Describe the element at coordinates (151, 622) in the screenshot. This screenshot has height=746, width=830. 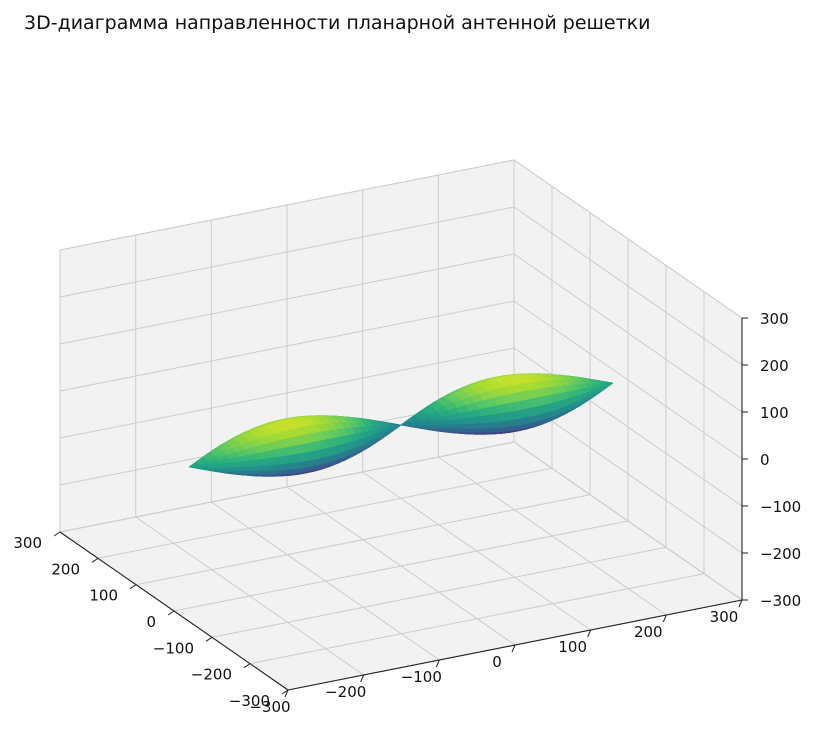
I see `y-tick-label: 0` at that location.